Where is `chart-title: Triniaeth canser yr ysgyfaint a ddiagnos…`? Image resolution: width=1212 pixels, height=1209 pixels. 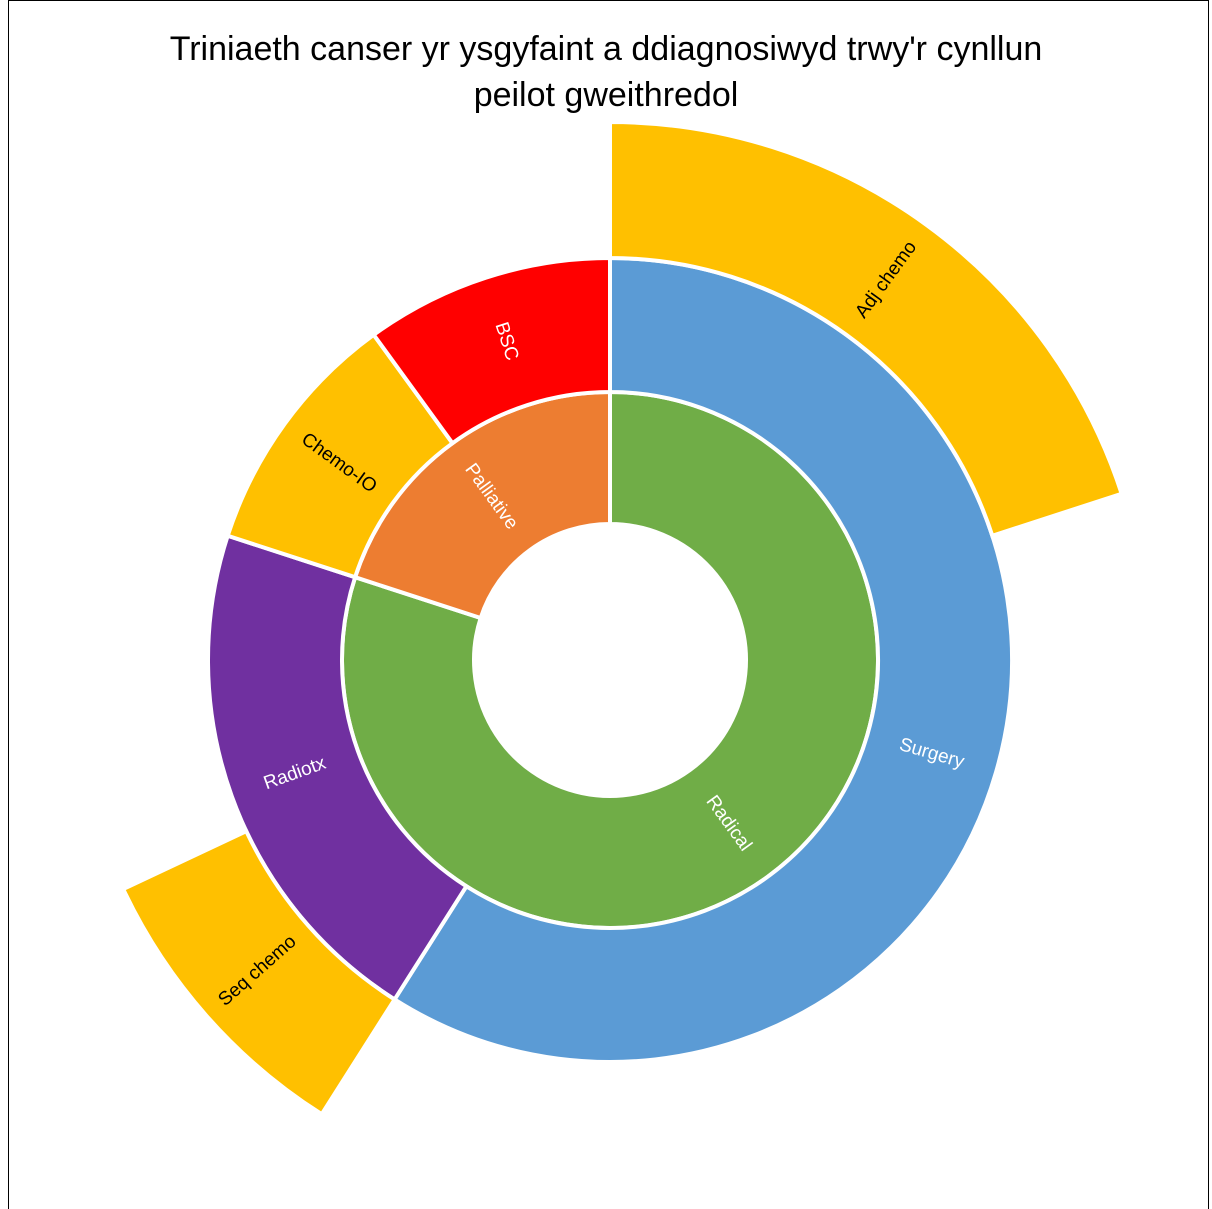
chart-title: Triniaeth canser yr ysgyfaint a ddiagnos… is located at coordinates (606, 72).